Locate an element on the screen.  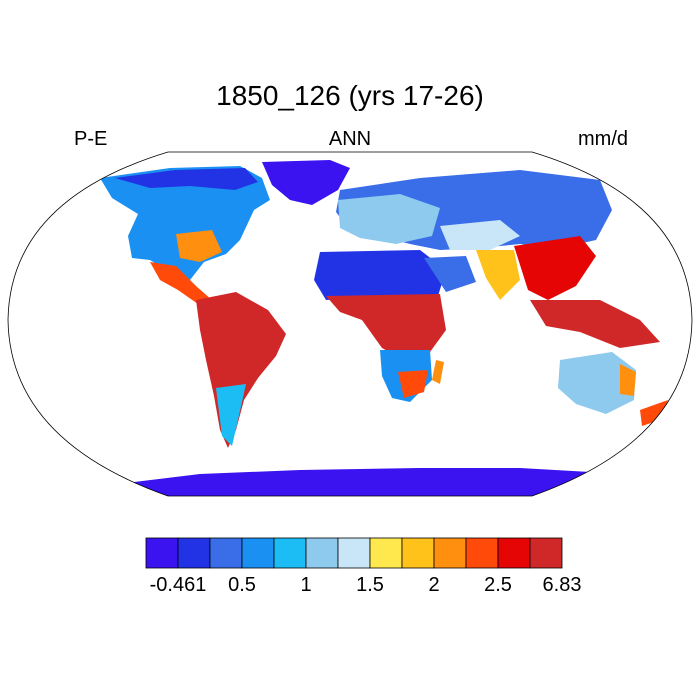
colorbar-tick-label: 1.5 is located at coordinates (370, 585).